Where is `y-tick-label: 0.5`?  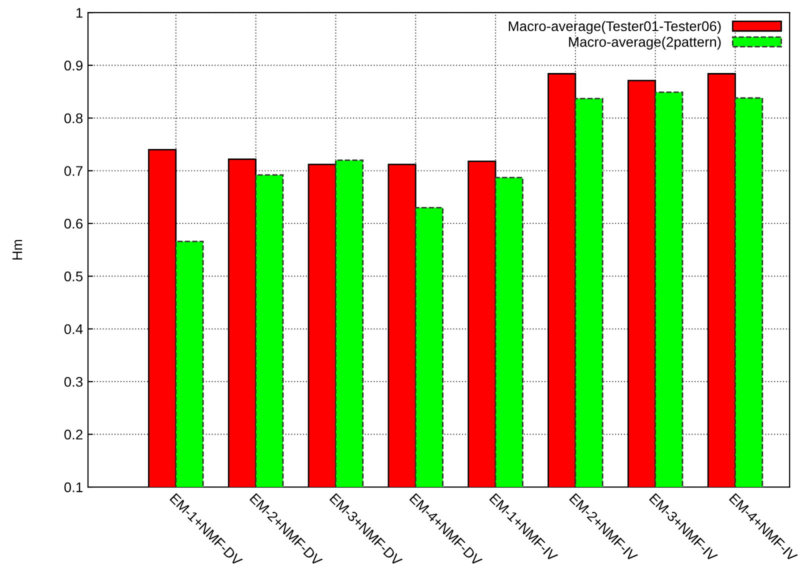
y-tick-label: 0.5 is located at coordinates (73, 277).